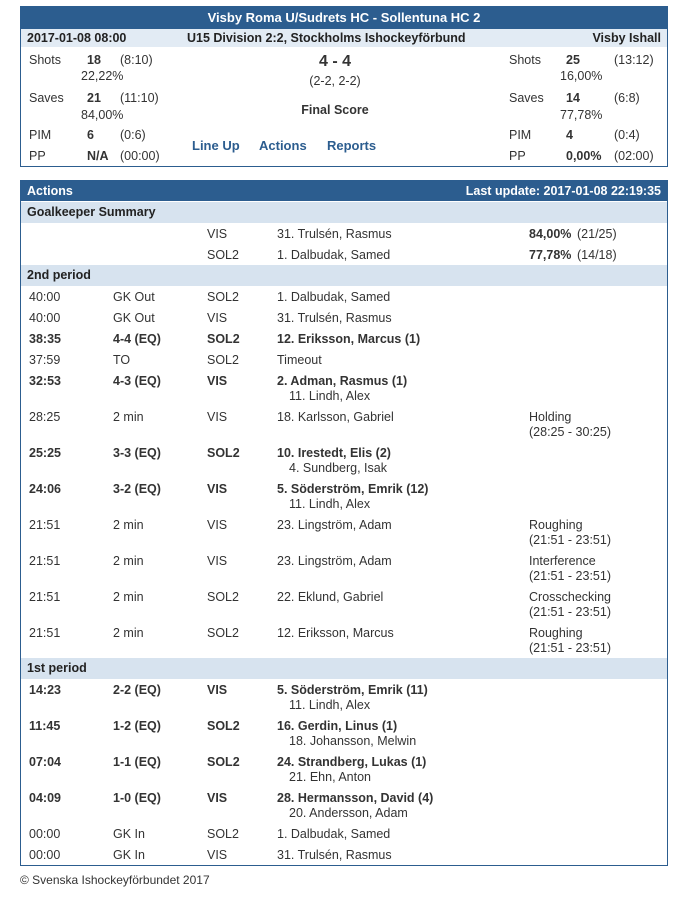  Describe the element at coordinates (299, 360) in the screenshot. I see `event-player: Timeout` at that location.